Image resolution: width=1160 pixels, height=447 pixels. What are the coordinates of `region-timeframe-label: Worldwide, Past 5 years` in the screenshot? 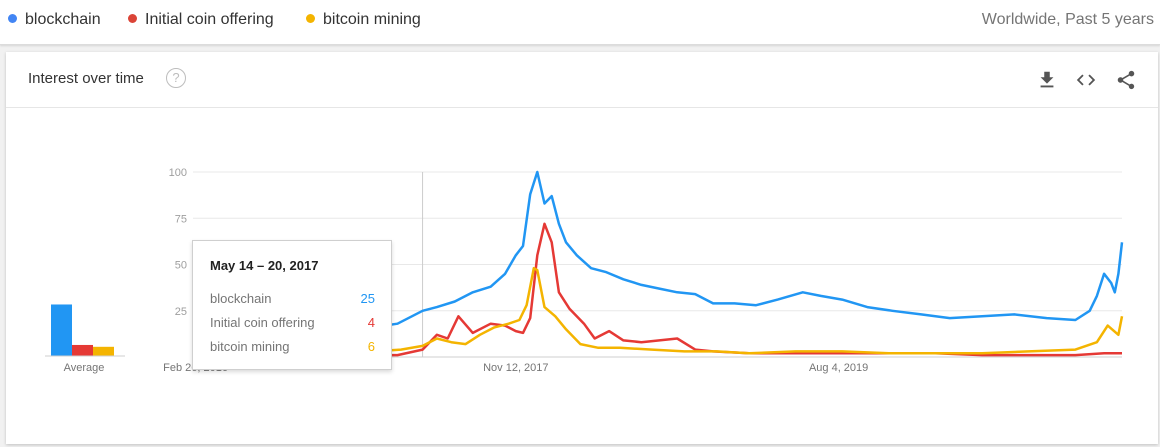 It's located at (1067, 19).